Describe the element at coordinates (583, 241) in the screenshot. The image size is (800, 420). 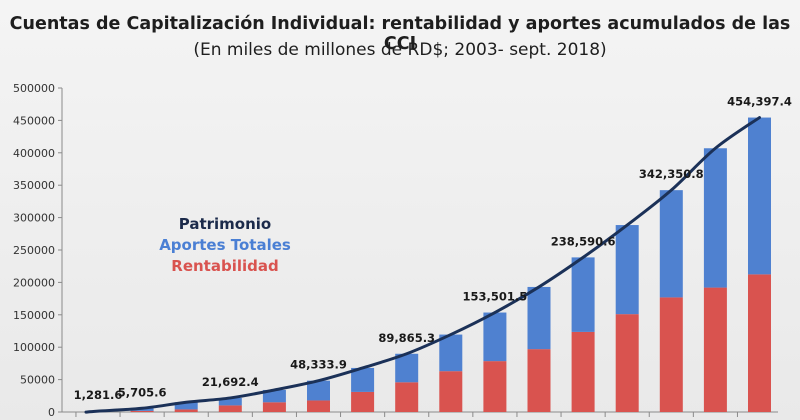
I see `data-label: 238,590.6` at that location.